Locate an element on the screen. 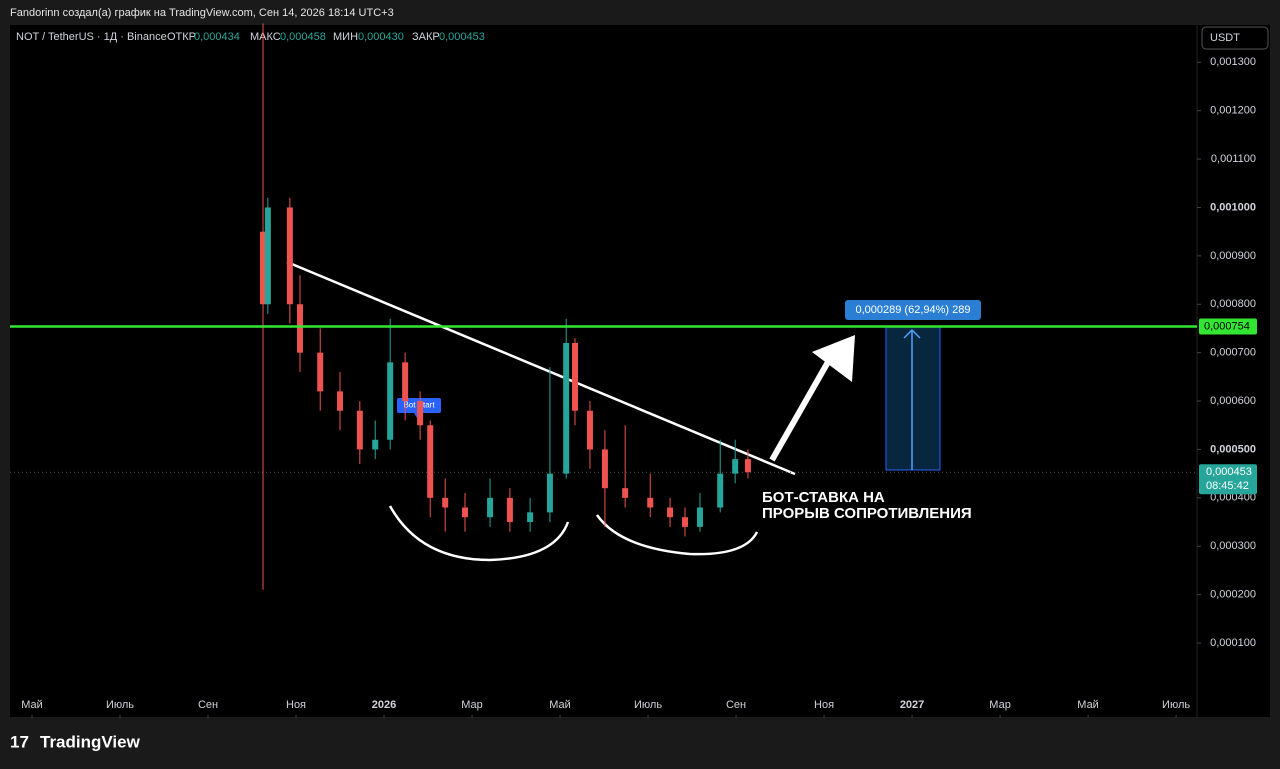 This screenshot has width=1280, height=769. caption: БОТ-СТАВКА НА is located at coordinates (823, 497).